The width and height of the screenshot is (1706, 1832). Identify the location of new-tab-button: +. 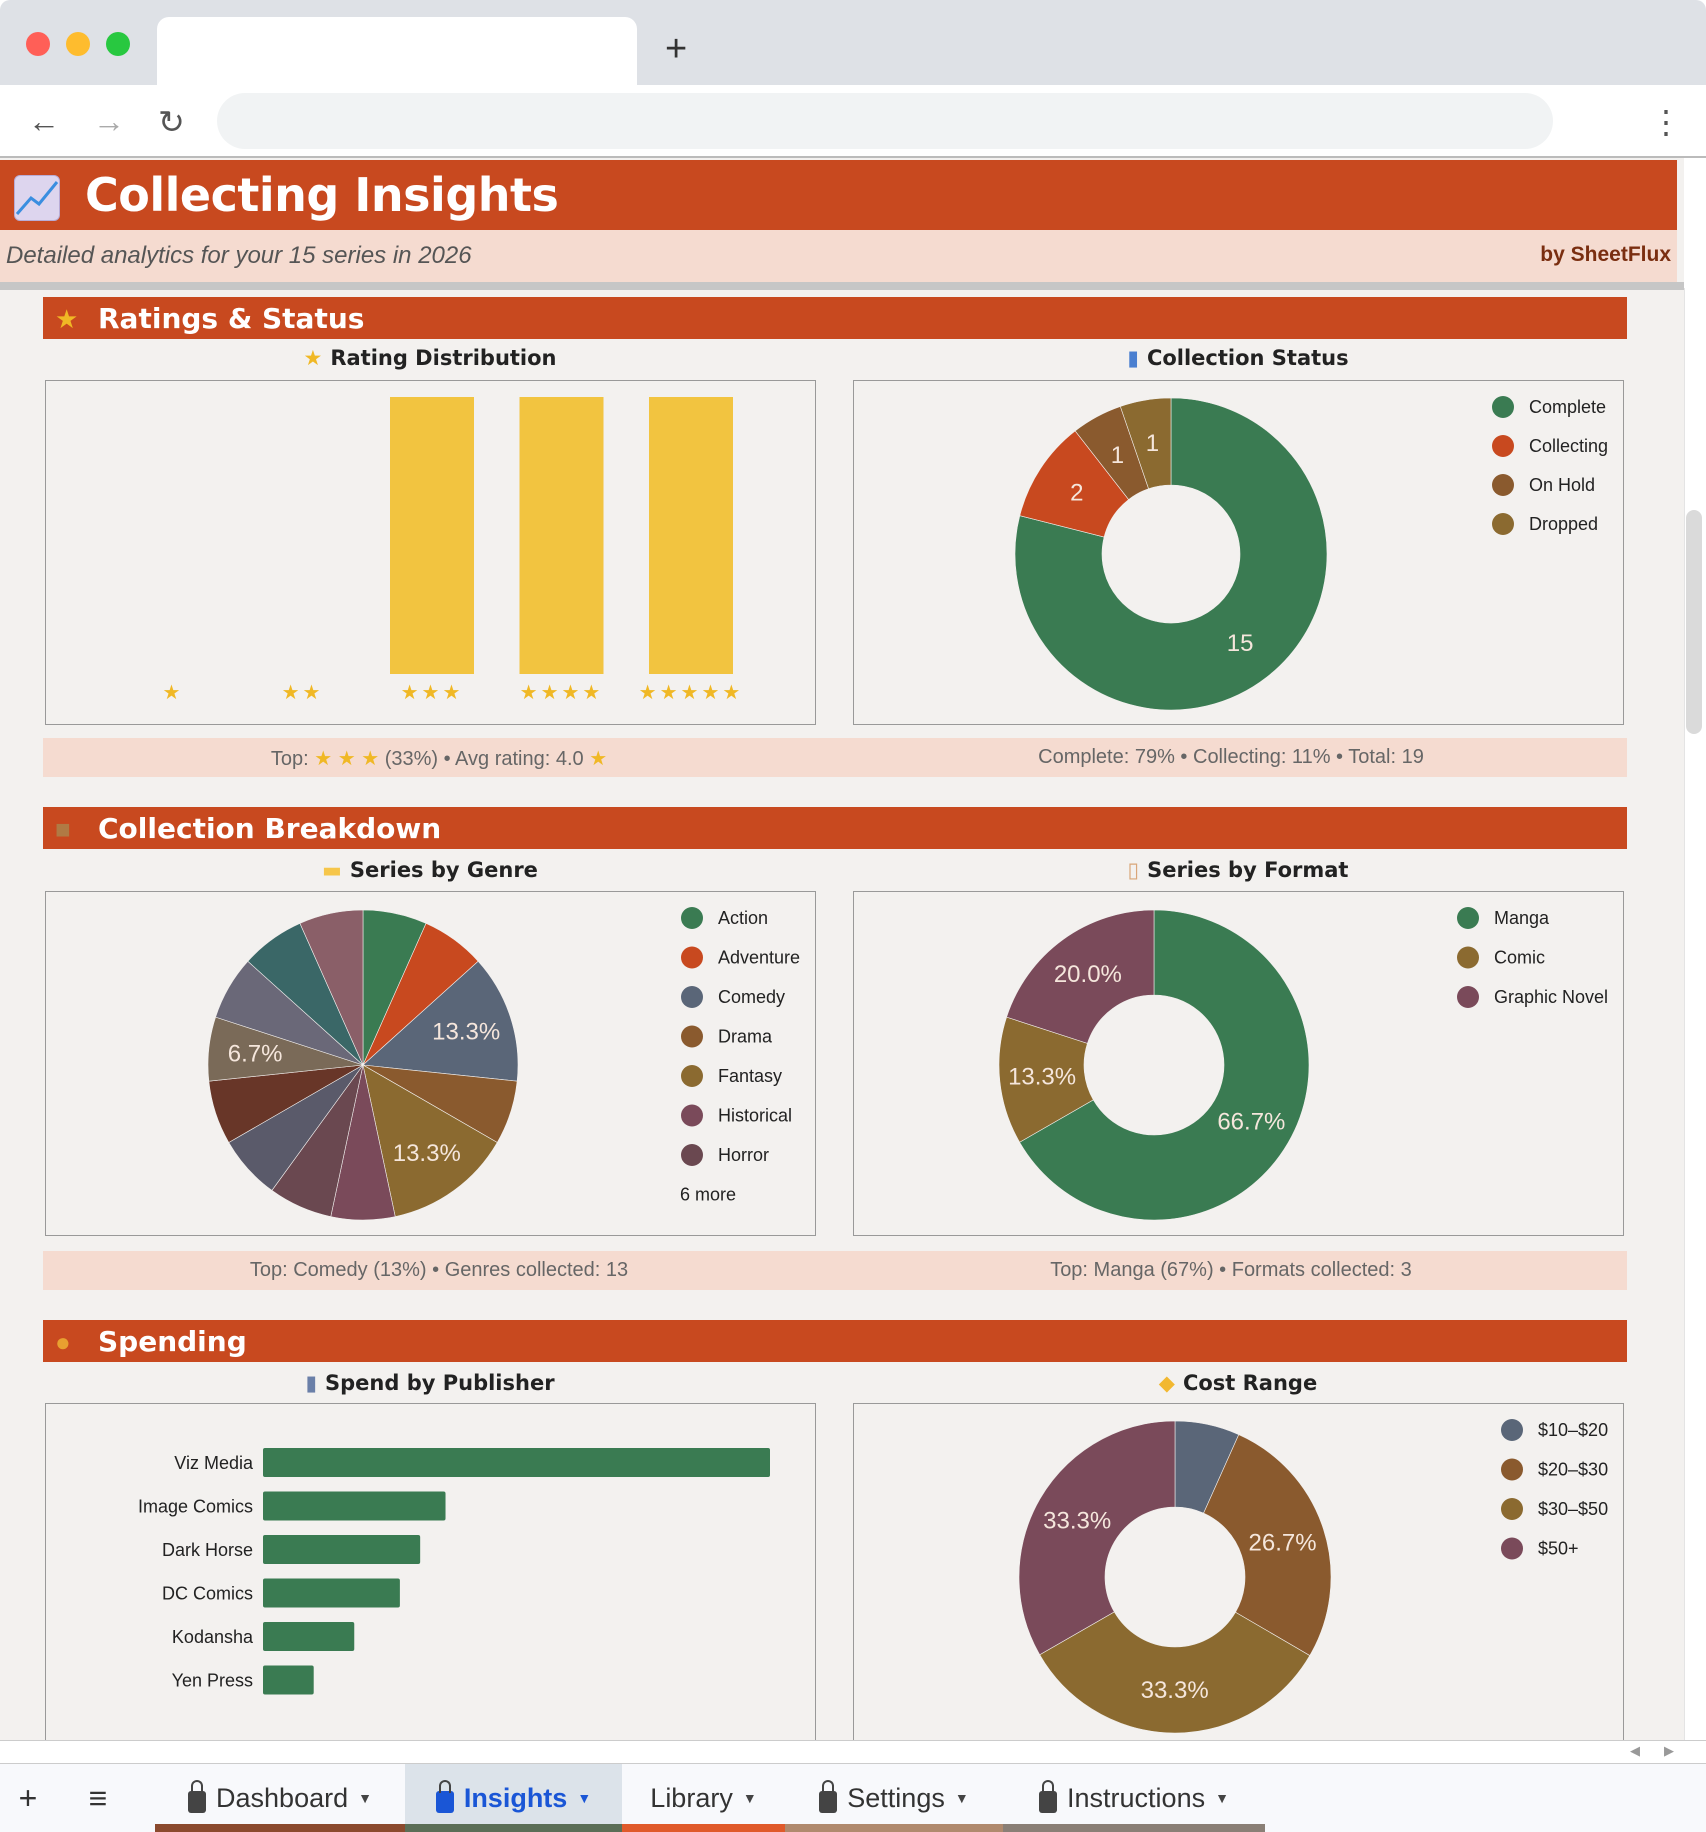
(676, 49).